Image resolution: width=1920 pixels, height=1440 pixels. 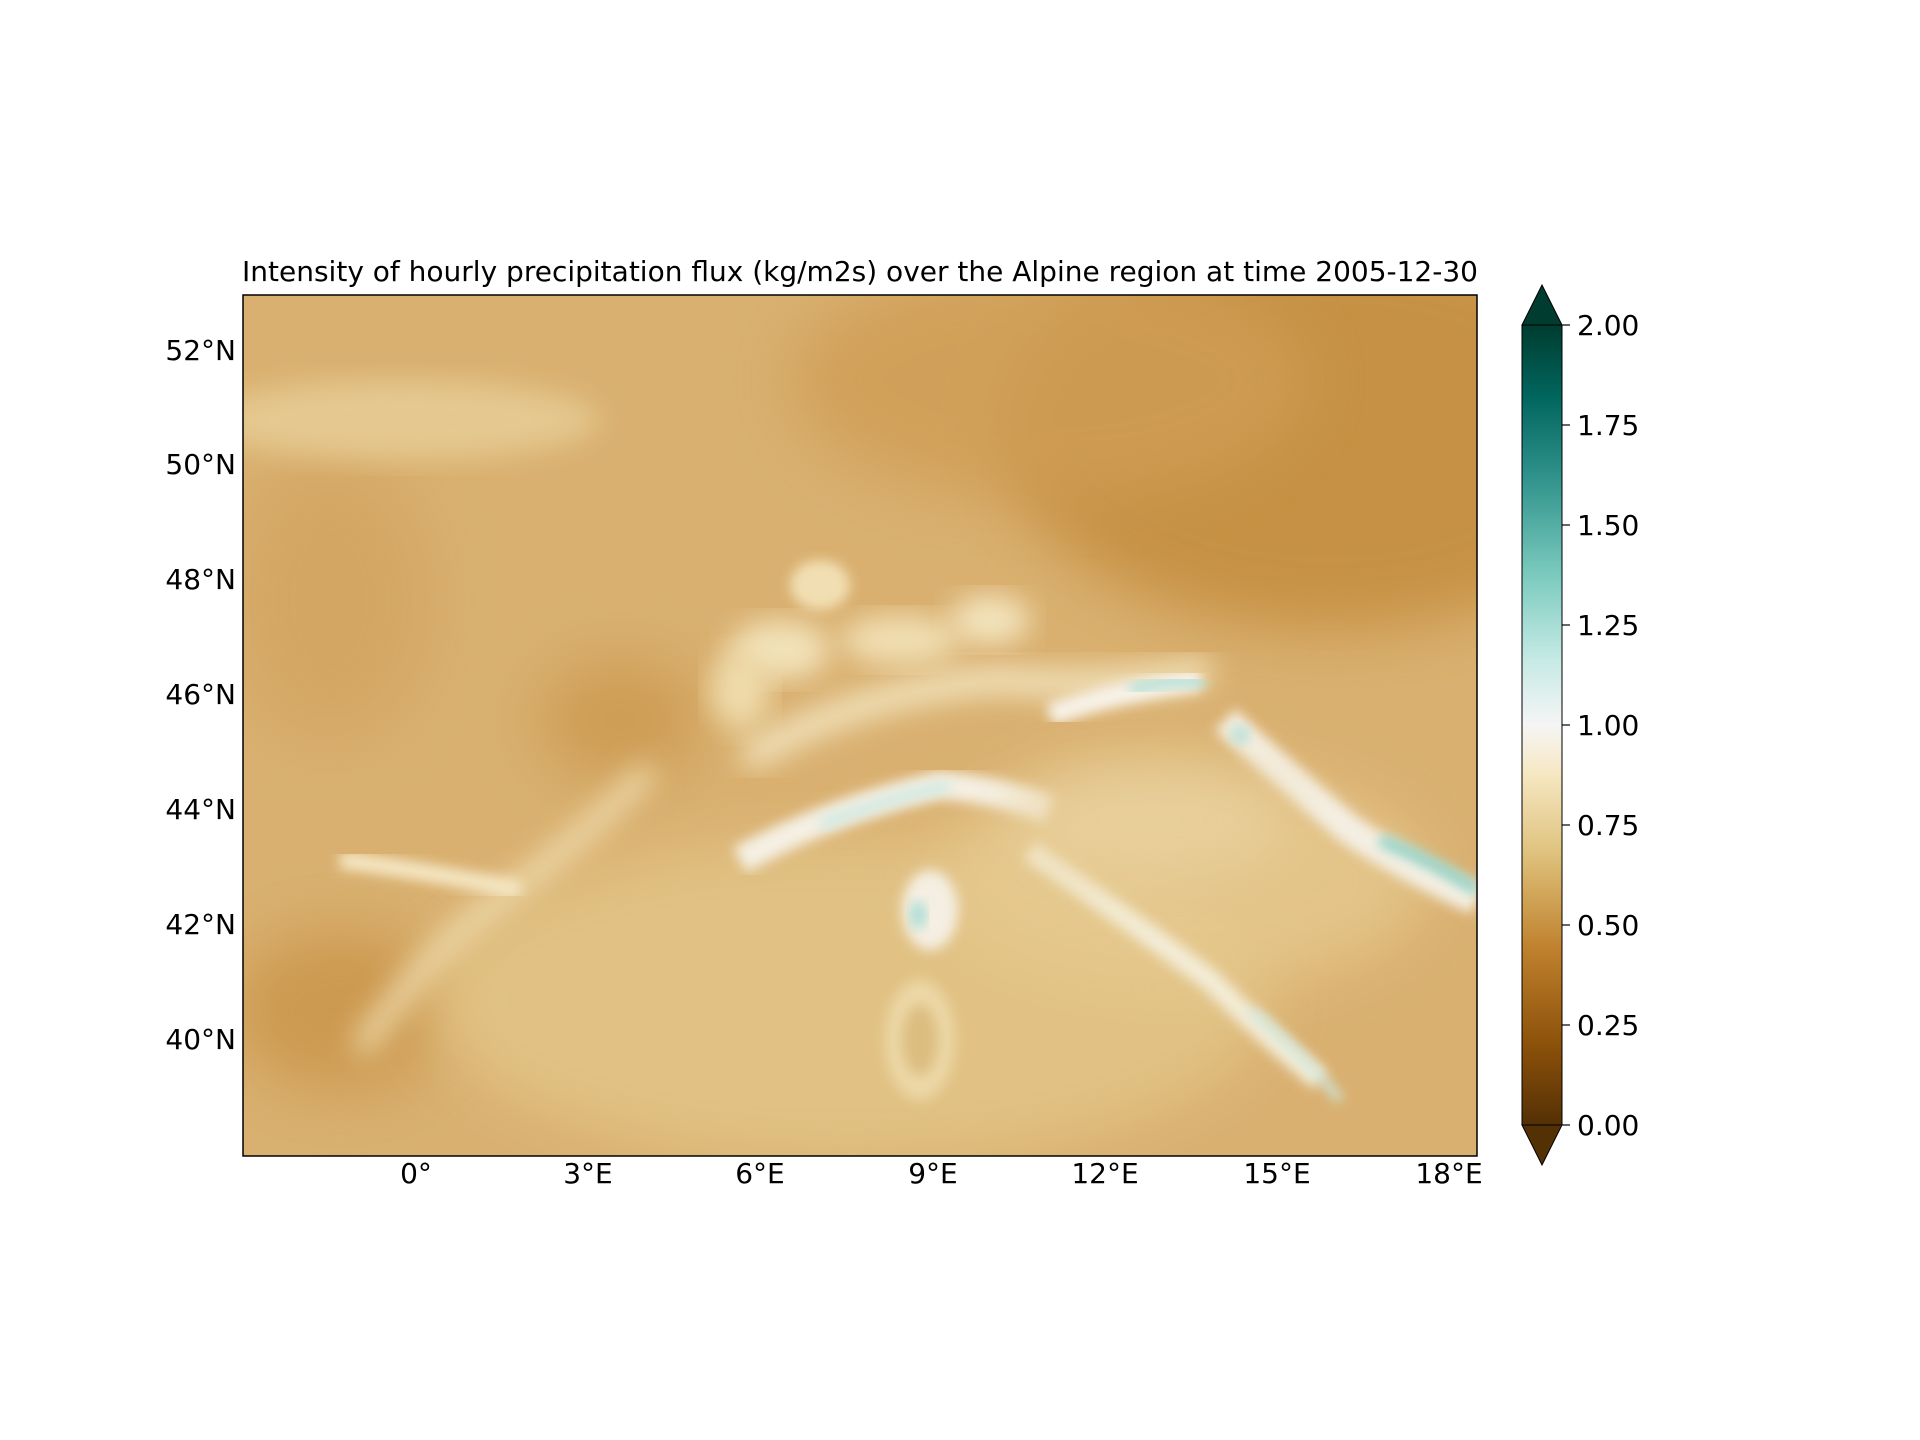 I want to click on colorbar-tick-label: 0.75, so click(x=1608, y=825).